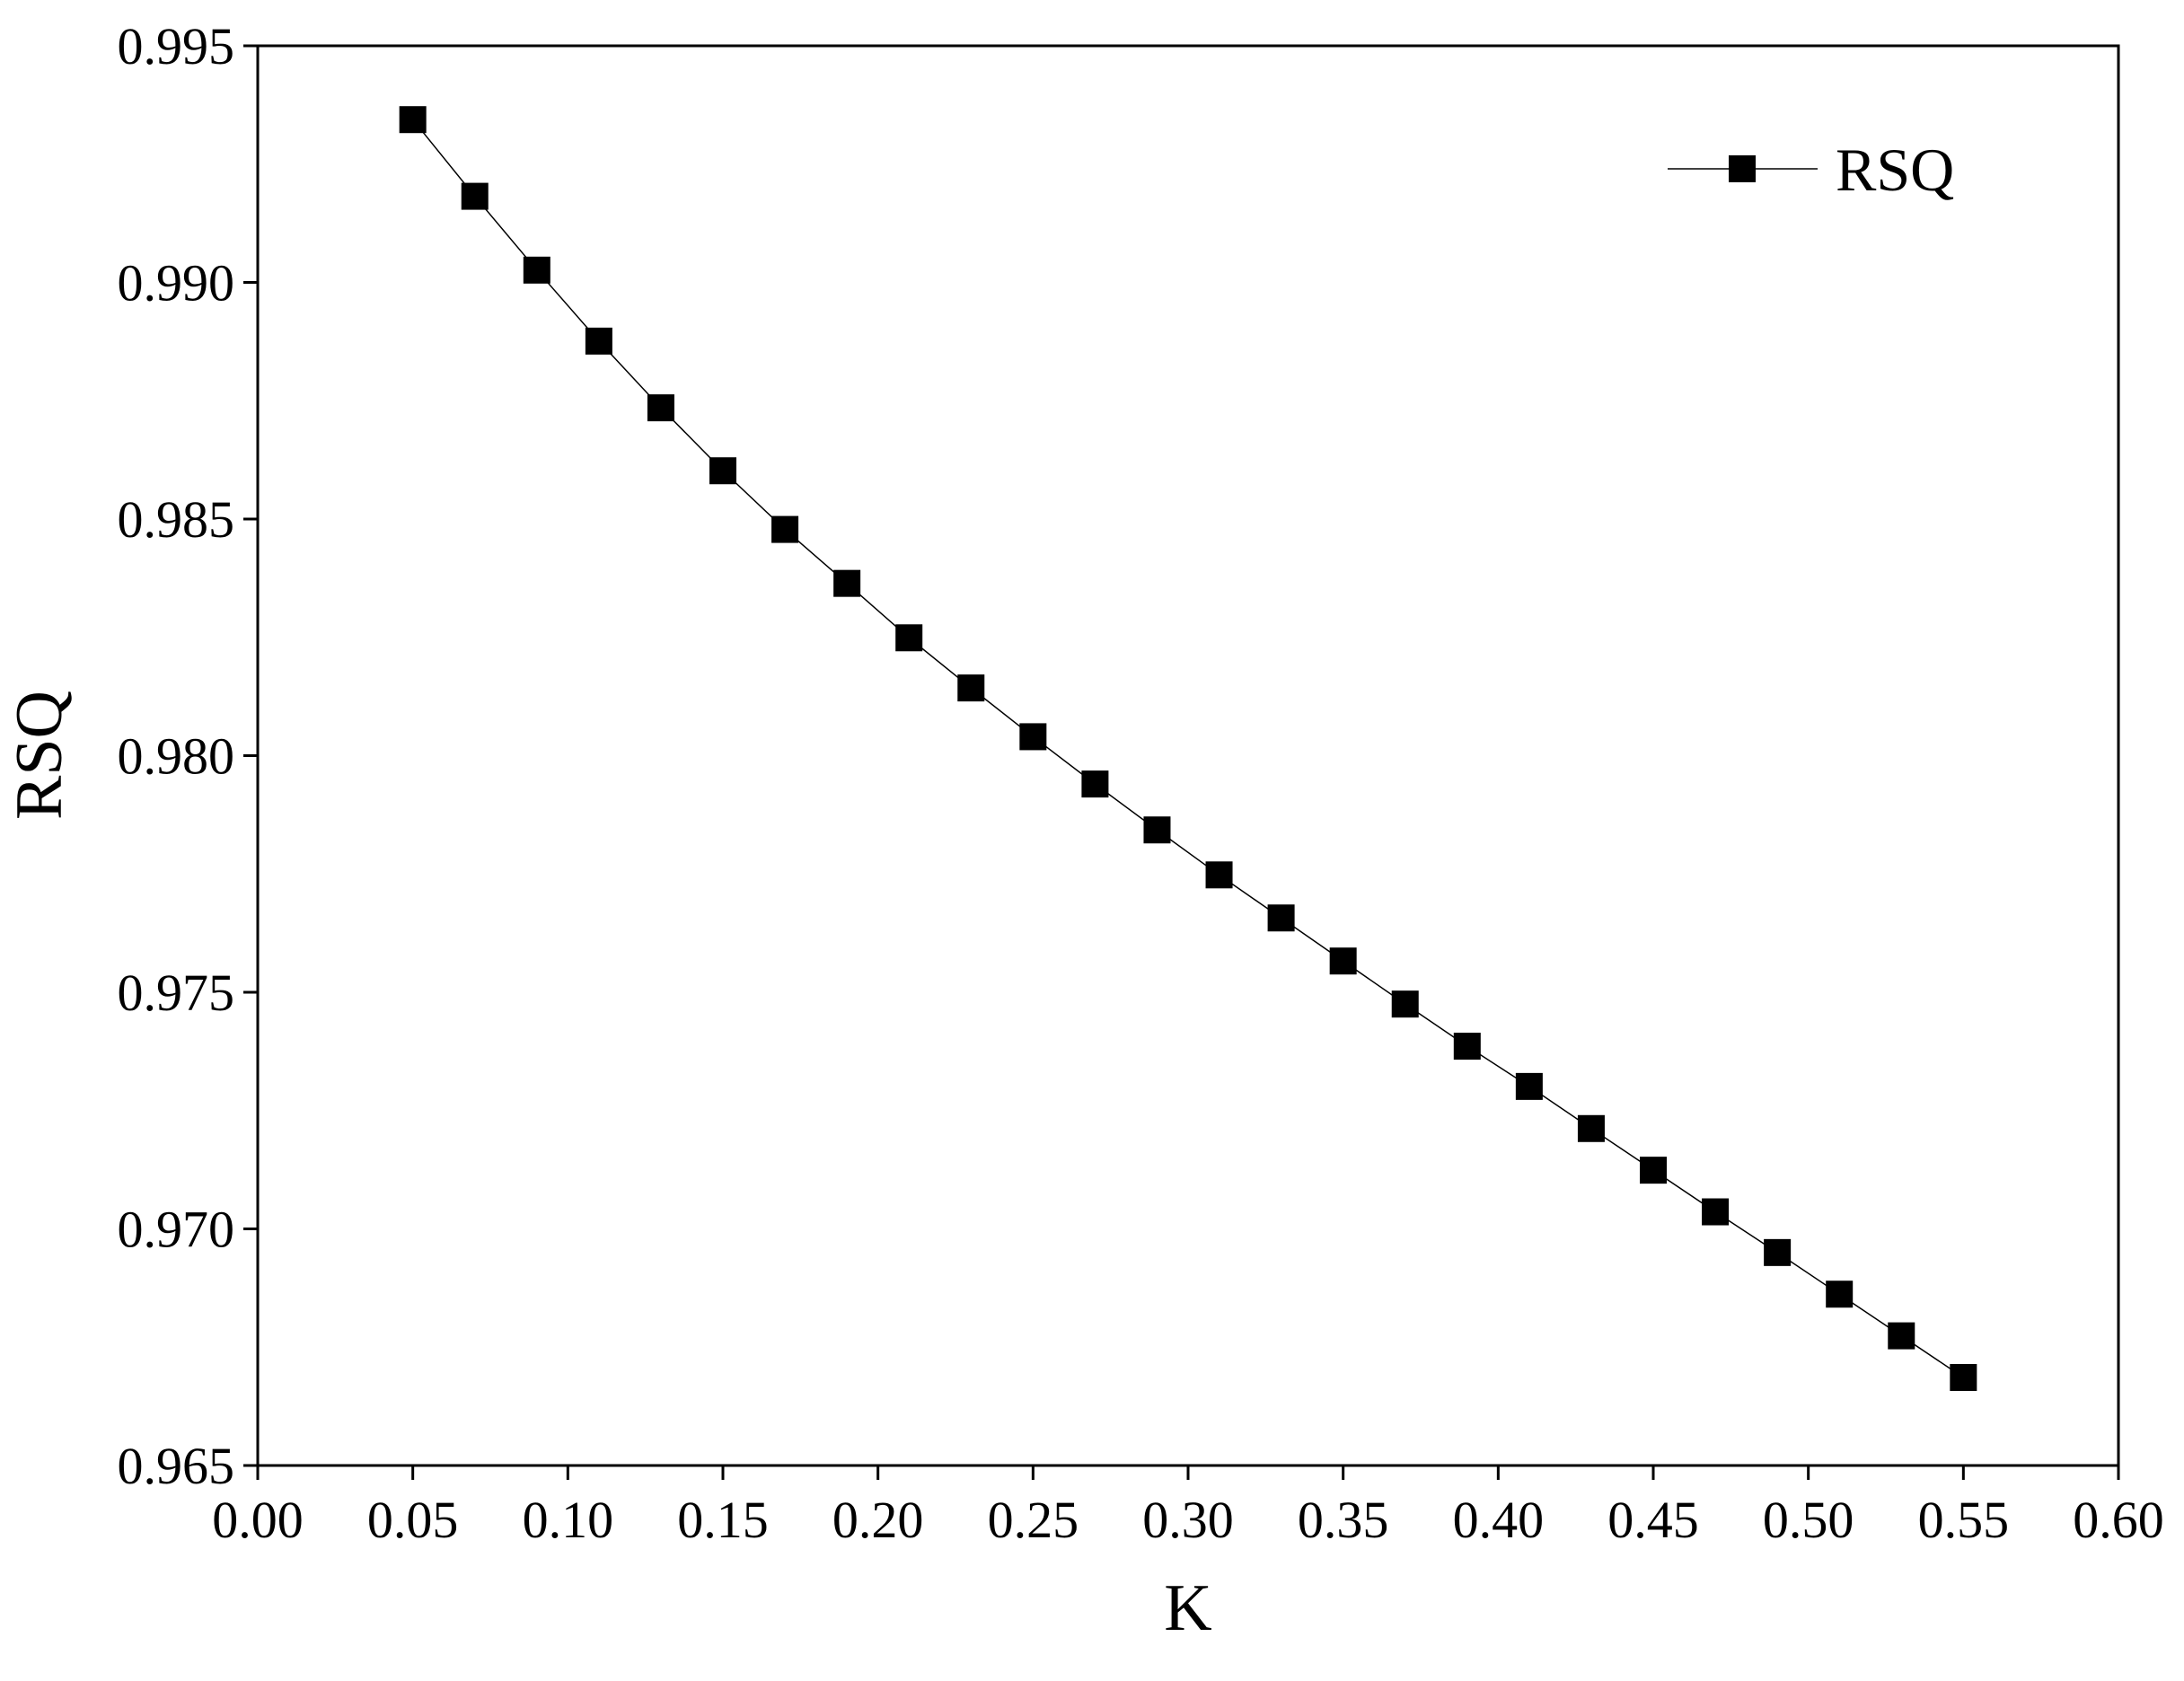  I want to click on x-tick-label: 0.40, so click(1499, 1520).